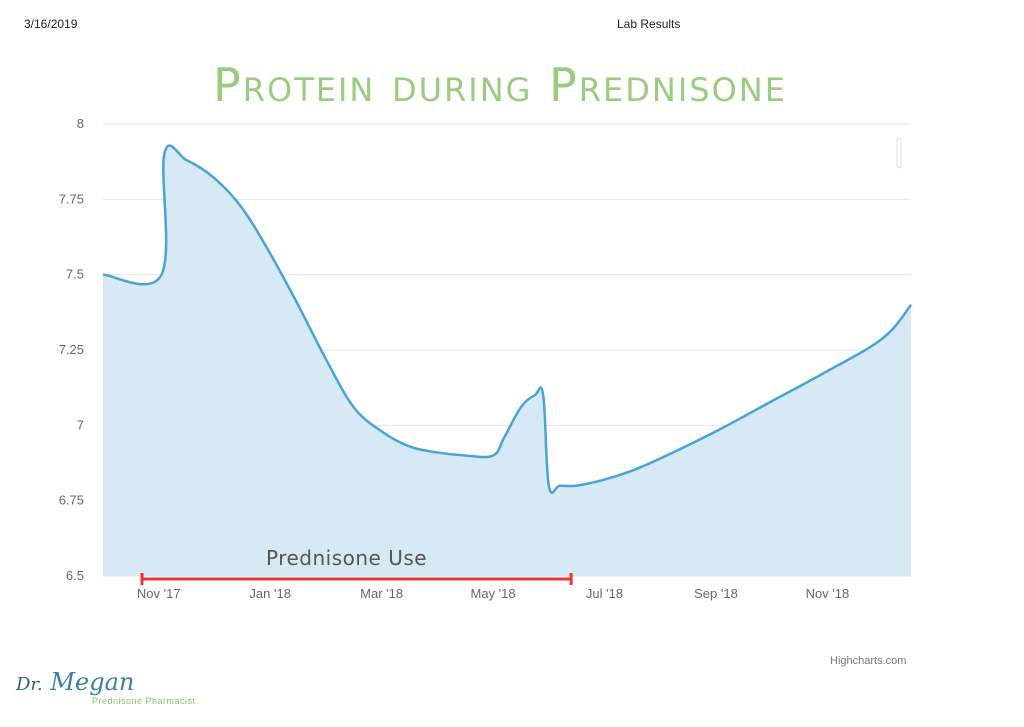  I want to click on header-date: 3/16/2019, so click(51, 24).